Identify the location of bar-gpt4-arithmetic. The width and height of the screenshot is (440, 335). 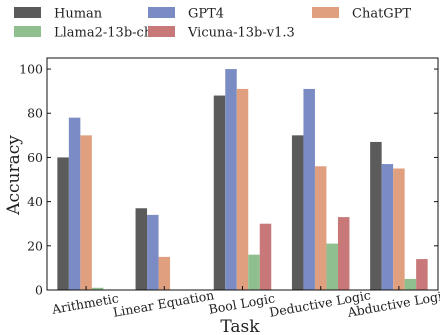
(74, 203).